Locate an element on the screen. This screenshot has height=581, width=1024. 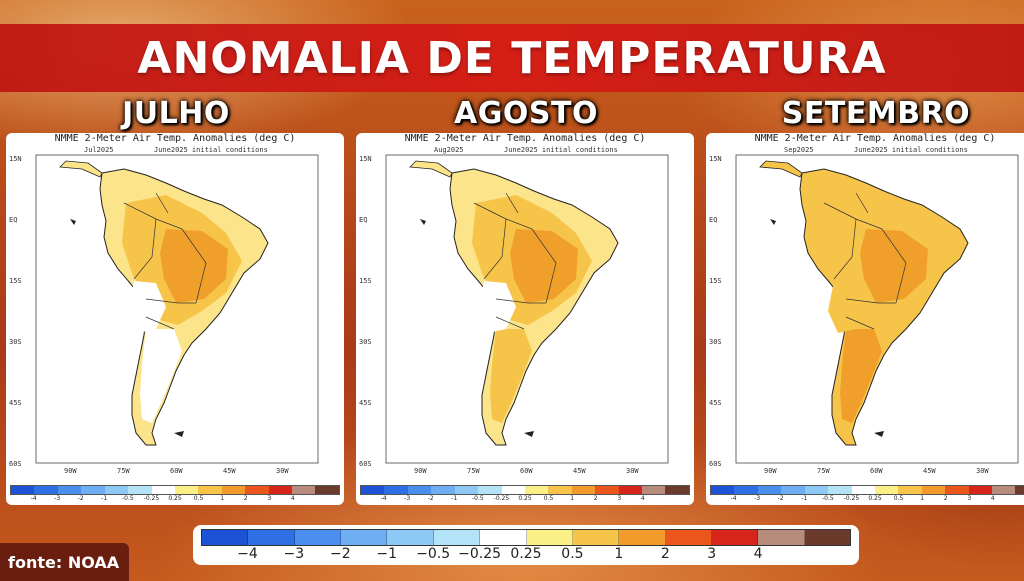
month-heading-sep: SETEMBRO is located at coordinates (876, 113).